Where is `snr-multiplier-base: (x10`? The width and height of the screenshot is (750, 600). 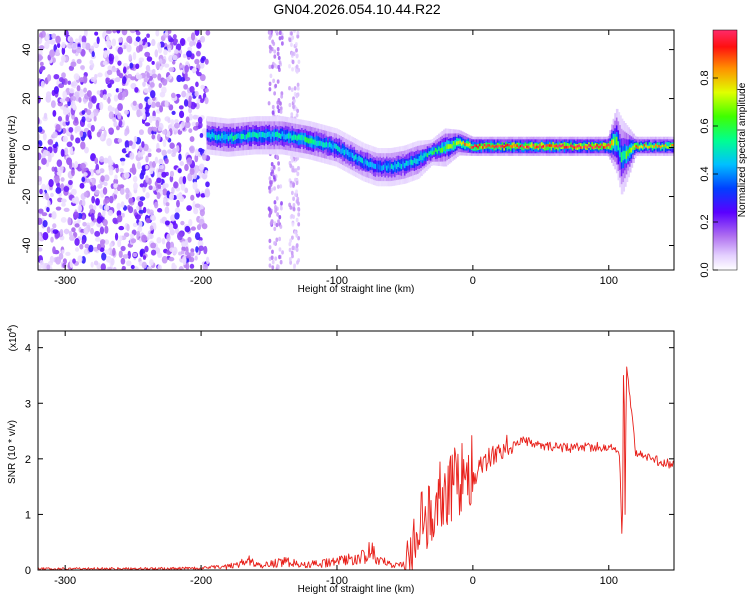
snr-multiplier-base: (x10 is located at coordinates (13, 341).